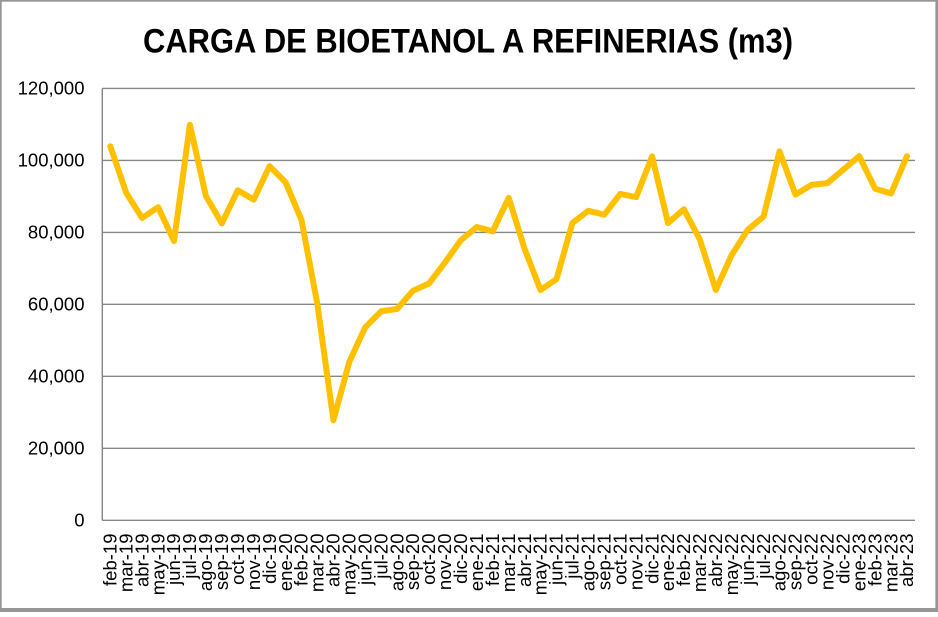 This screenshot has height=617, width=938. What do you see at coordinates (125, 563) in the screenshot?
I see `svg-text: mar-19` at bounding box center [125, 563].